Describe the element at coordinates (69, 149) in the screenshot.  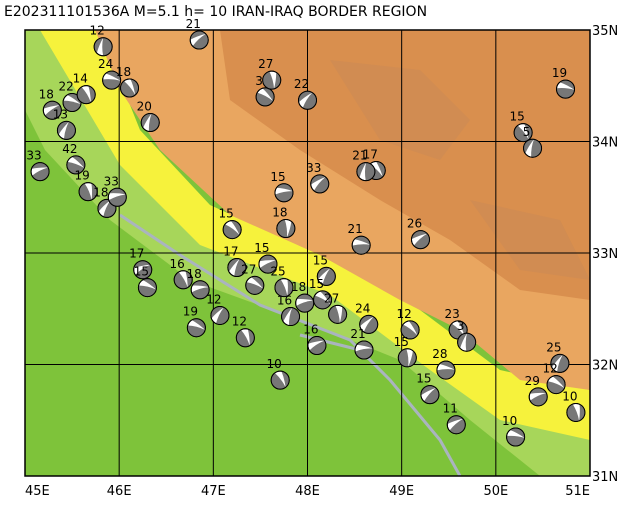
I see `depth-label: 42` at that location.